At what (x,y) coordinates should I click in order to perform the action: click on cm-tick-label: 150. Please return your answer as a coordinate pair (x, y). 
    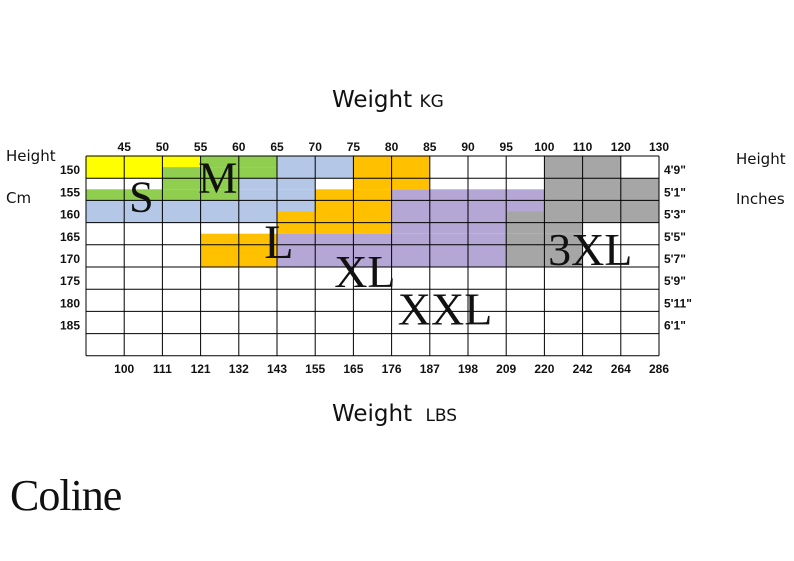
    Looking at the image, I should click on (70, 170).